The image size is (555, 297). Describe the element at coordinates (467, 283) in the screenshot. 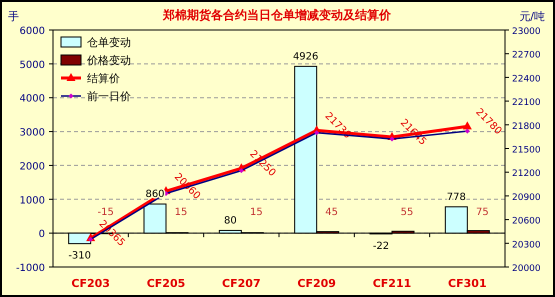

I see `x-tick-label: CF301` at that location.